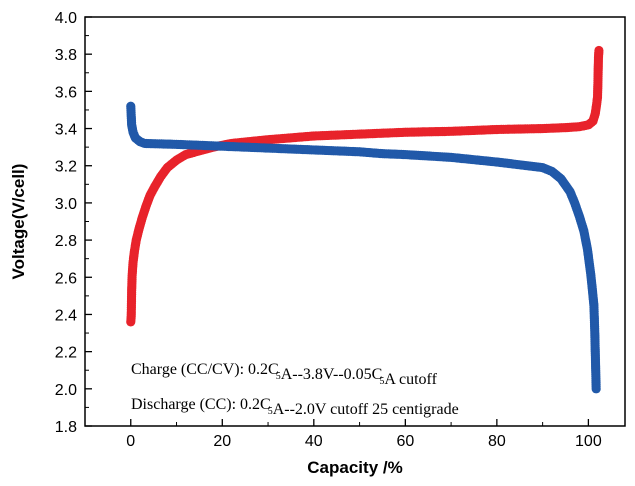 The width and height of the screenshot is (635, 486). Describe the element at coordinates (73, 223) in the screenshot. I see `y-axis: 1.8 2.0 2.2 2.4 2.6 2.8 3.0 3.2 3.4 3.6 3.8 4.0` at that location.